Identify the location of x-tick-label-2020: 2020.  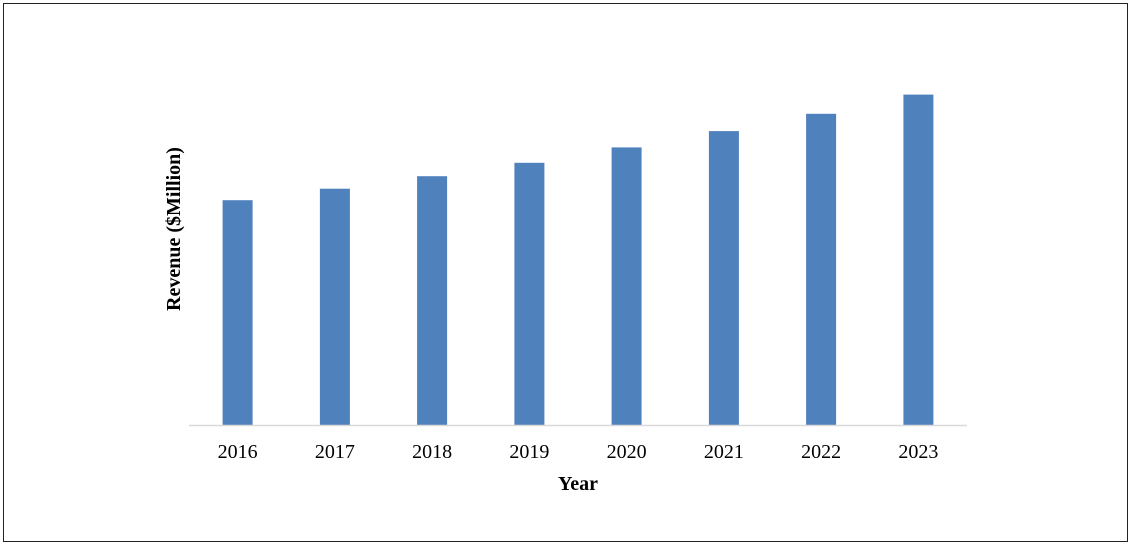
(627, 452).